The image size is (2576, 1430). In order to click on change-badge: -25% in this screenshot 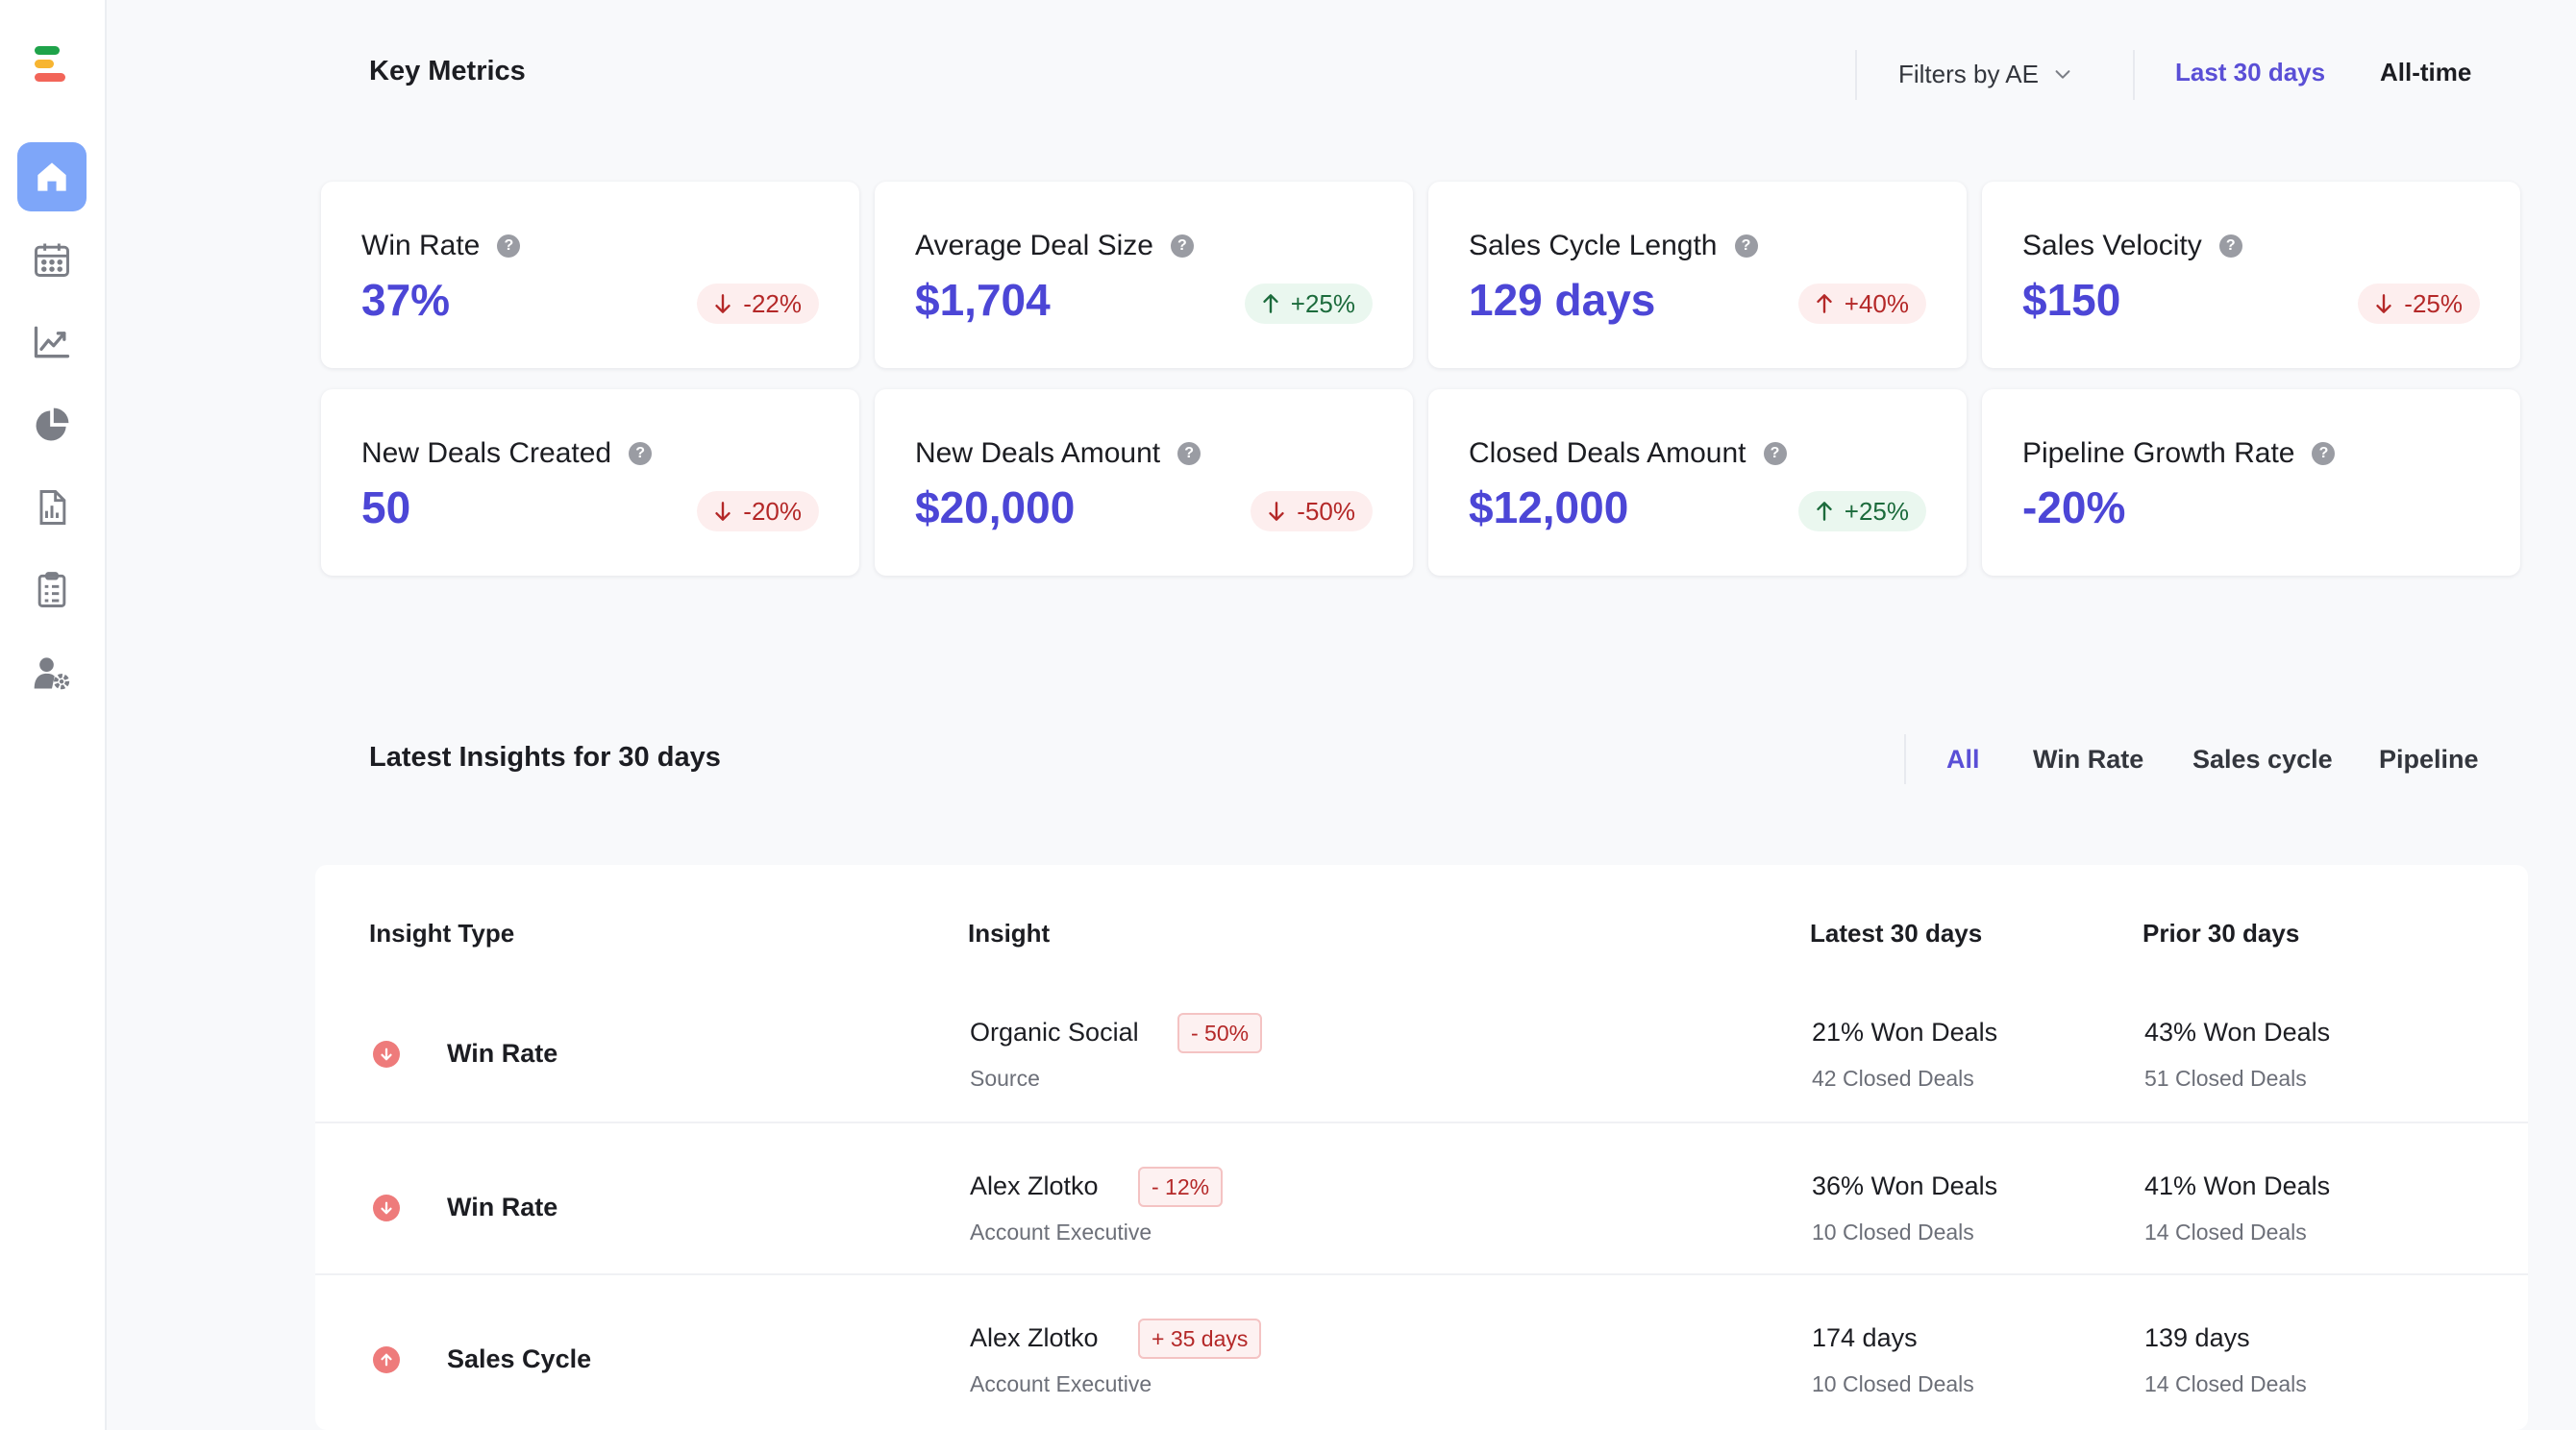, I will do `click(2419, 304)`.